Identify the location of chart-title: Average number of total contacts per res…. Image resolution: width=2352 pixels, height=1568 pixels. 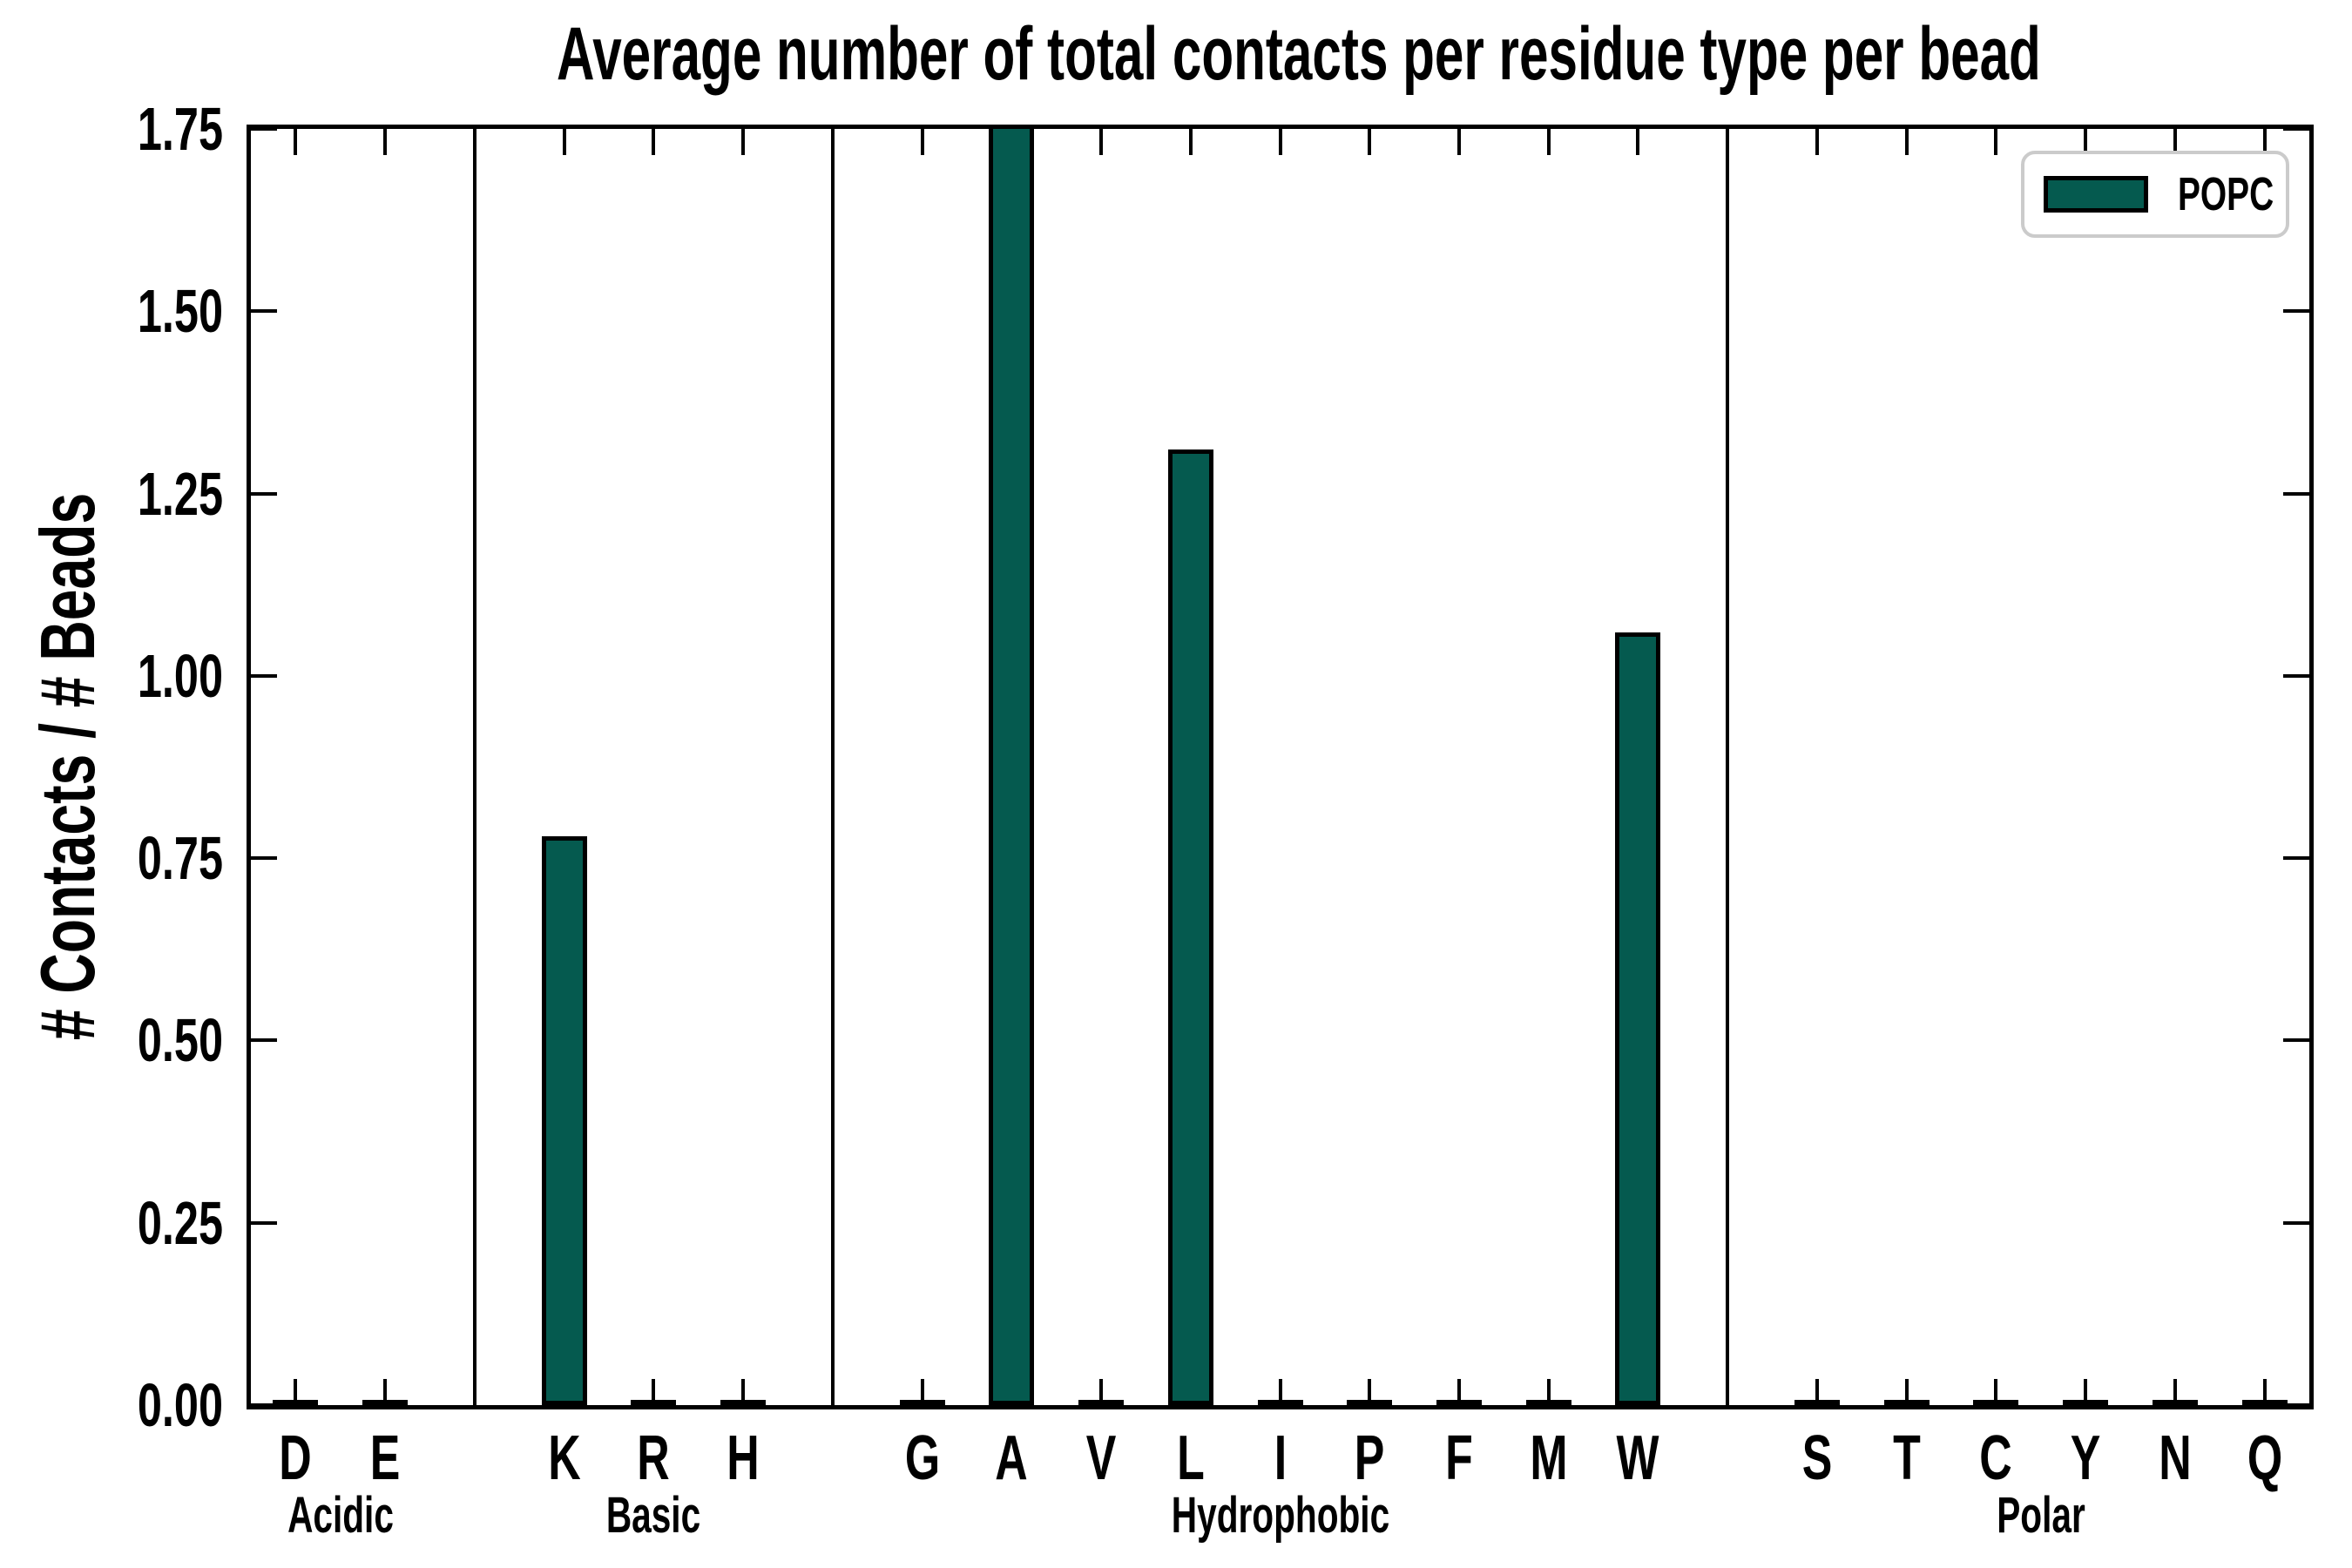
(1299, 54).